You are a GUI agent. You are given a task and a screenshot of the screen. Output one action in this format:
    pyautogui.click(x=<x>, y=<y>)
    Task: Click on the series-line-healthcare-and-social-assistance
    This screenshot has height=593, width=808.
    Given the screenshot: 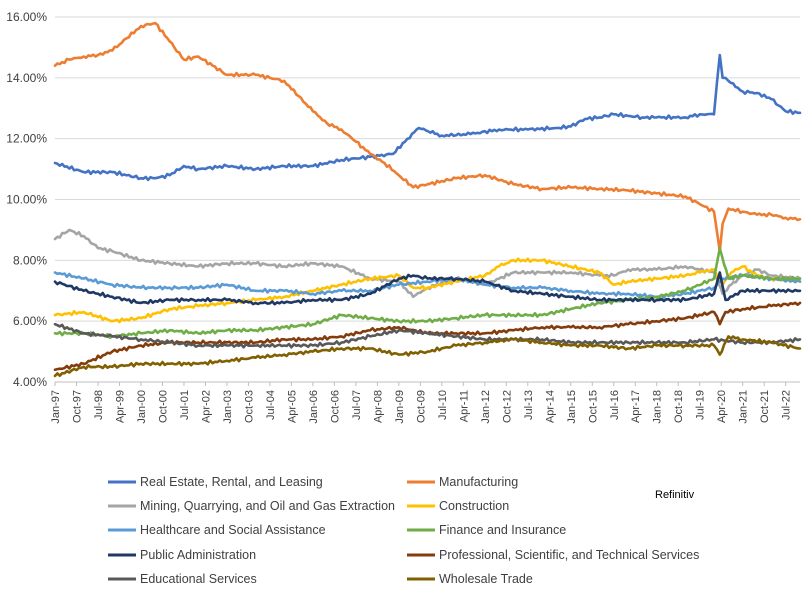 What is the action you would take?
    pyautogui.click(x=427, y=285)
    